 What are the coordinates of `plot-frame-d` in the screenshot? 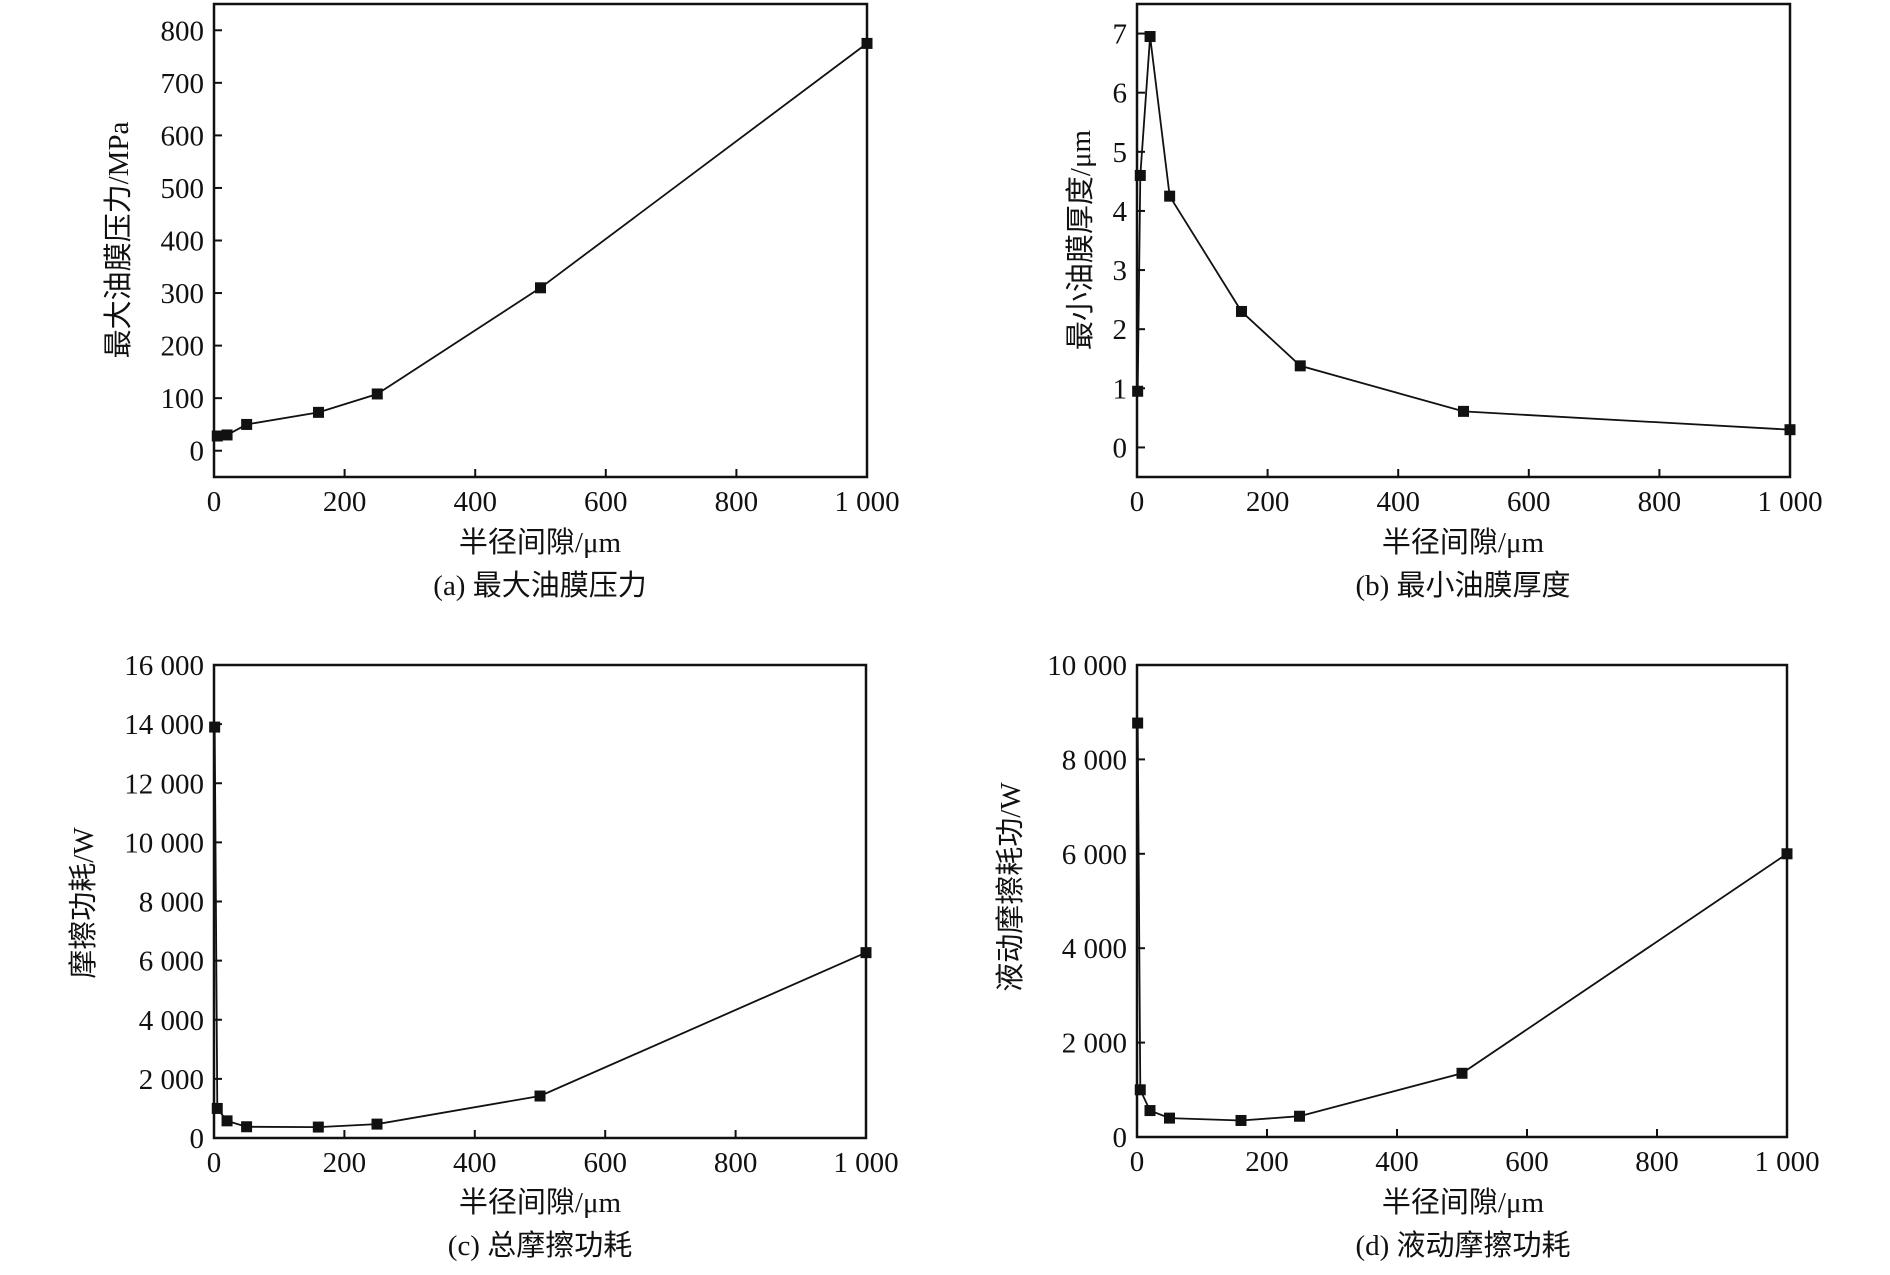 It's located at (1462, 901).